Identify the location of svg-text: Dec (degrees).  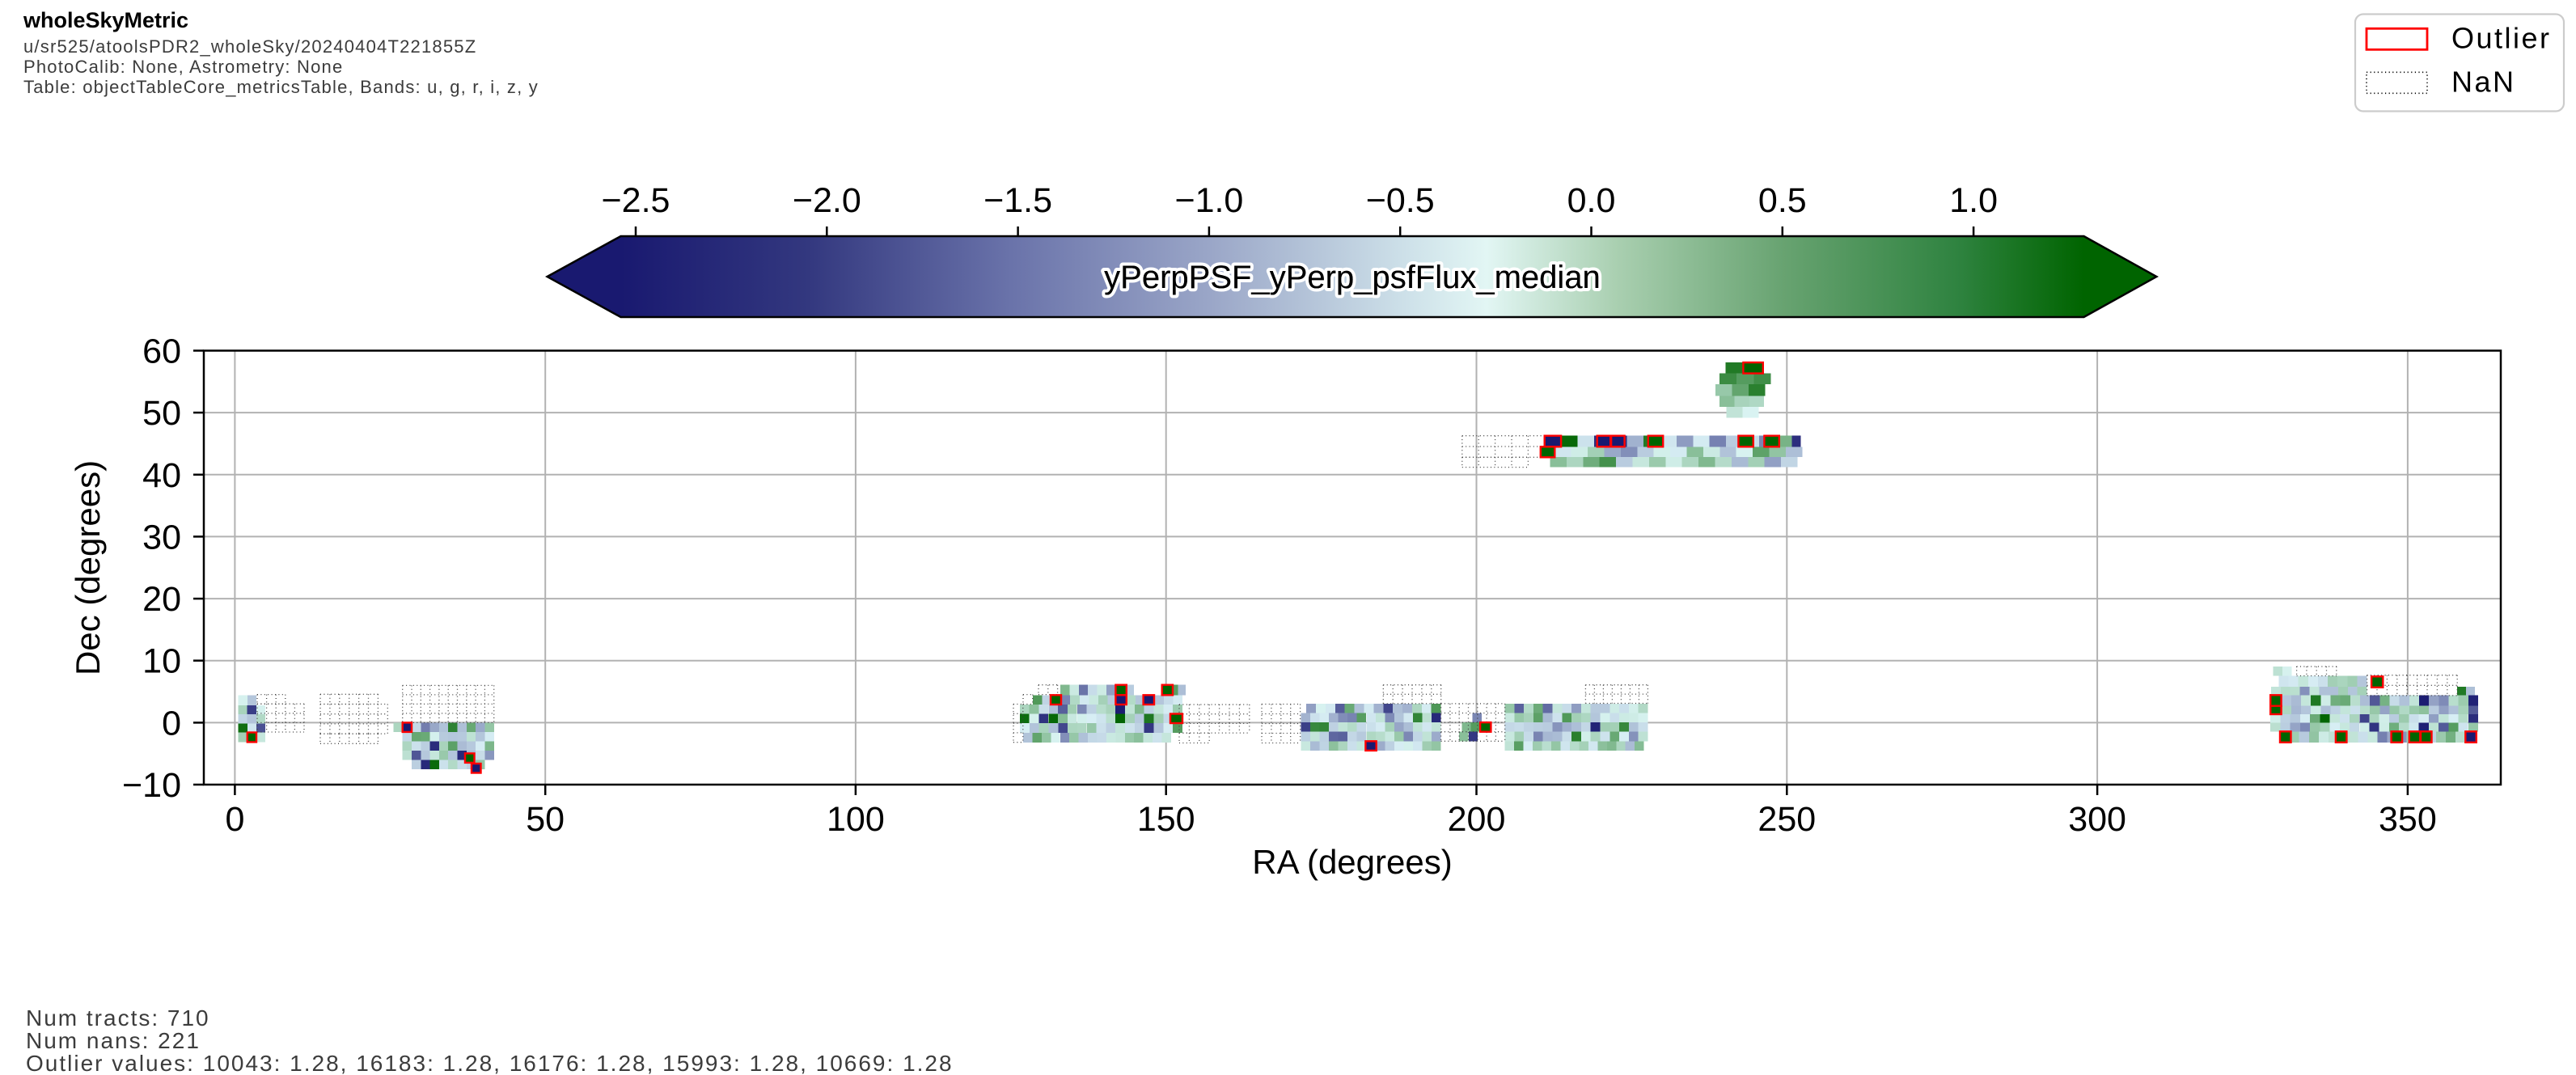
(88, 567).